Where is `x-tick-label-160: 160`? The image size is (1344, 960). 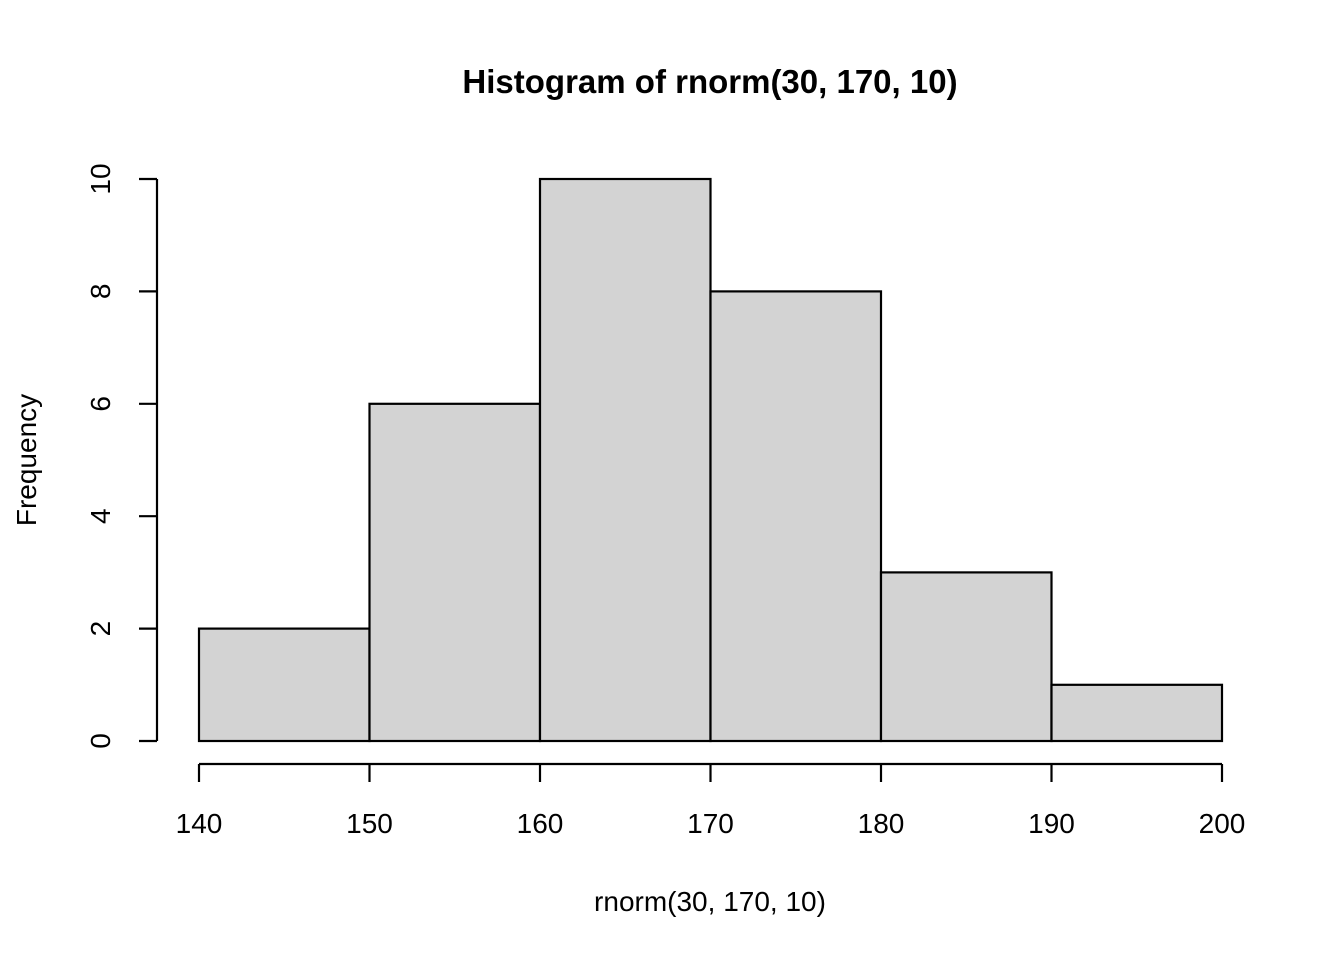 x-tick-label-160: 160 is located at coordinates (540, 823).